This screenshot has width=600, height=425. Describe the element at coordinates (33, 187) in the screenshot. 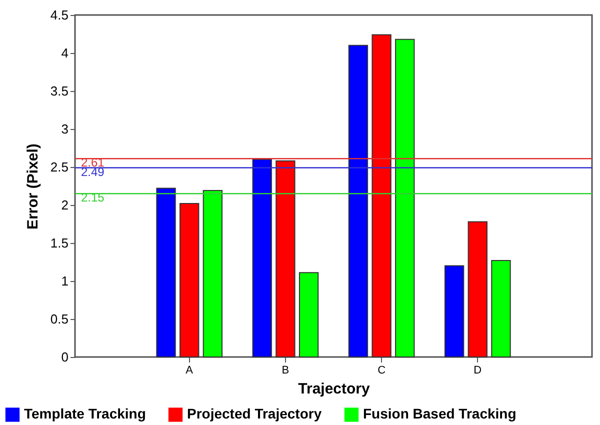

I see `y-axis-title: Error (Pixel)` at that location.